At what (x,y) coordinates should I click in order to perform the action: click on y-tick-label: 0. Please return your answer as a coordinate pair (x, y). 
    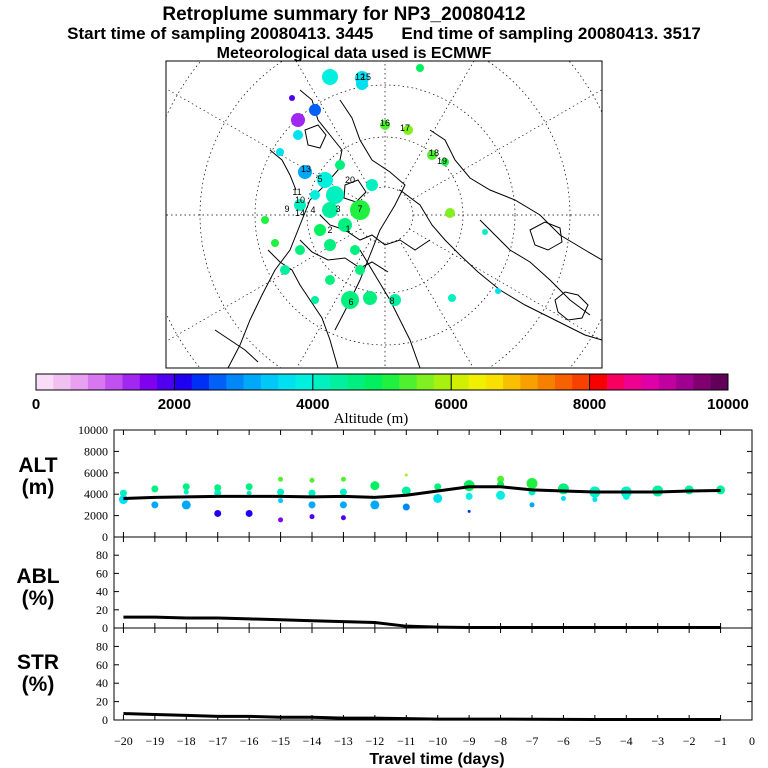
    Looking at the image, I should click on (105, 537).